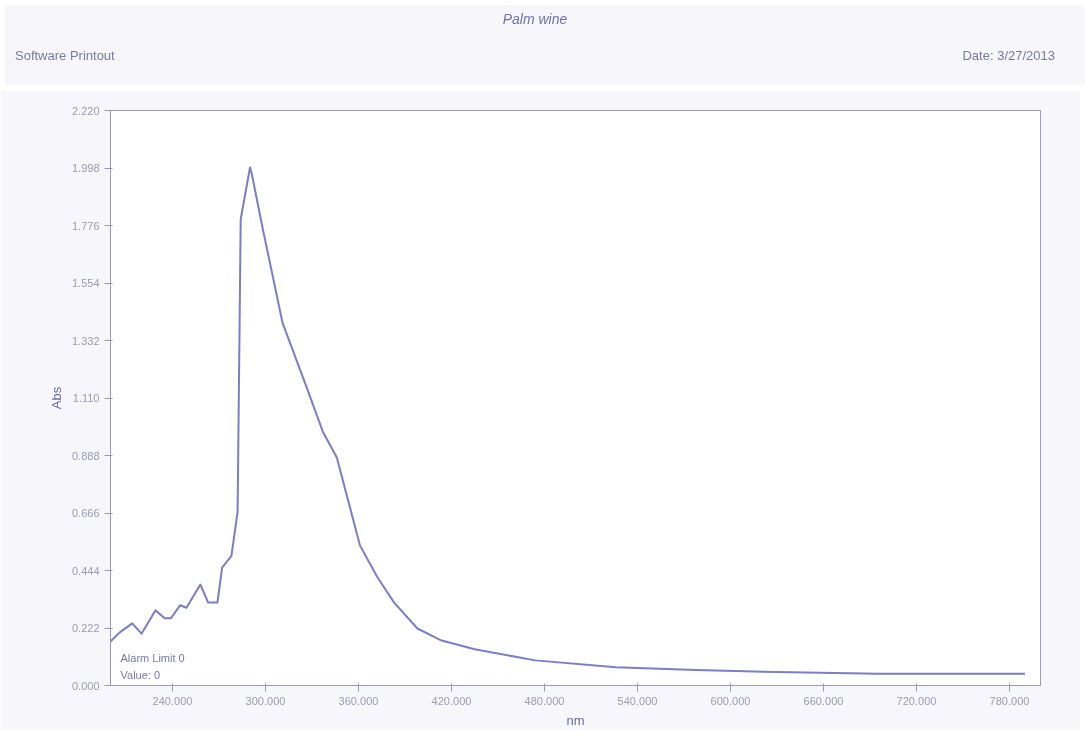 The image size is (1086, 733). What do you see at coordinates (56, 398) in the screenshot?
I see `y-axis-title: Abs` at bounding box center [56, 398].